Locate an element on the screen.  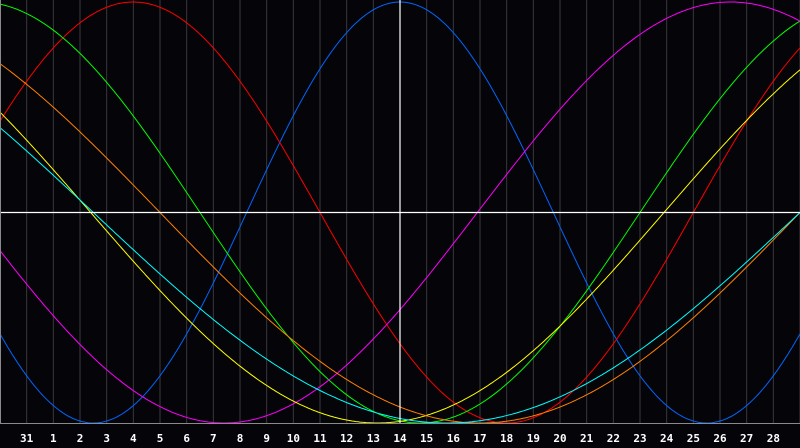
x-tick-label: 31 is located at coordinates (27, 438).